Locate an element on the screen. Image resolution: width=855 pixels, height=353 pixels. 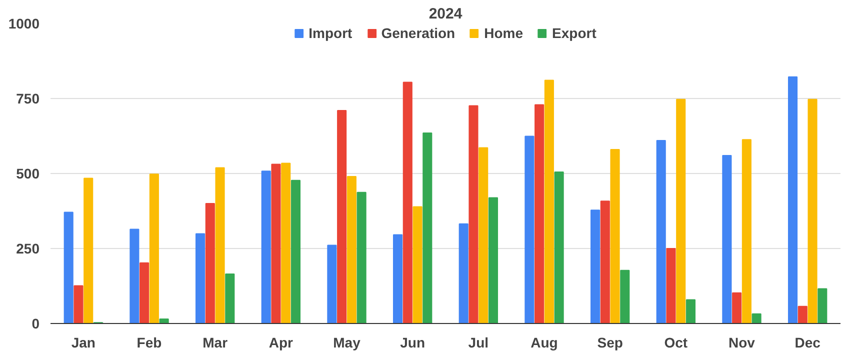
x-tick-label: Jun is located at coordinates (413, 342).